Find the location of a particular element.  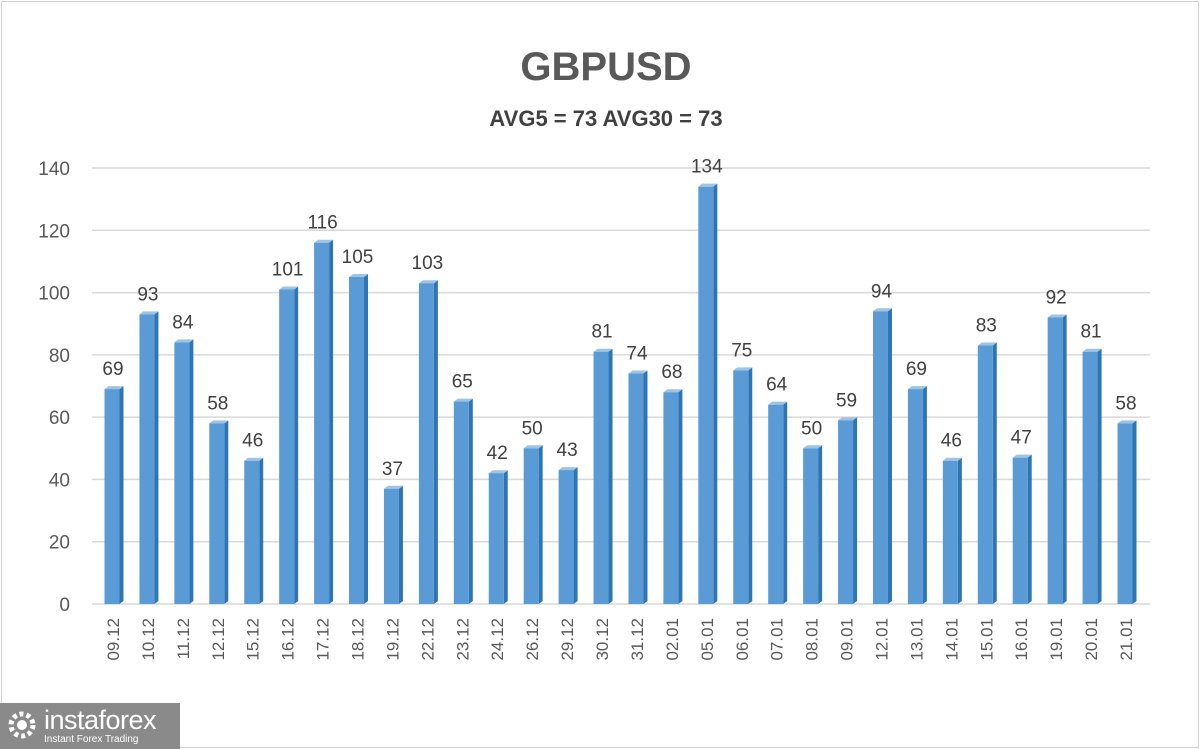

data-label: 84 is located at coordinates (183, 322).